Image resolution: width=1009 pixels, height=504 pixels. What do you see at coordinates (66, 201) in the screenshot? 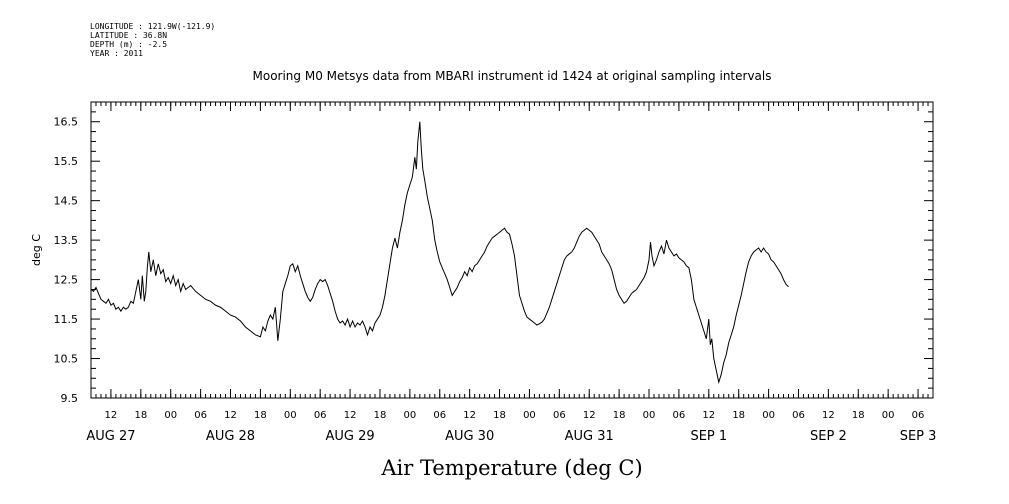
I see `y-tick-label: 14.5` at bounding box center [66, 201].